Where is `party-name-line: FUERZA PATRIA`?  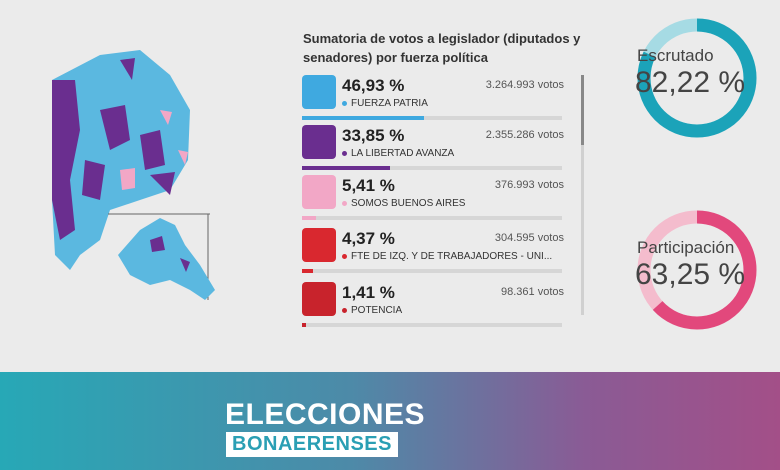
party-name-line: FUERZA PATRIA is located at coordinates (385, 103).